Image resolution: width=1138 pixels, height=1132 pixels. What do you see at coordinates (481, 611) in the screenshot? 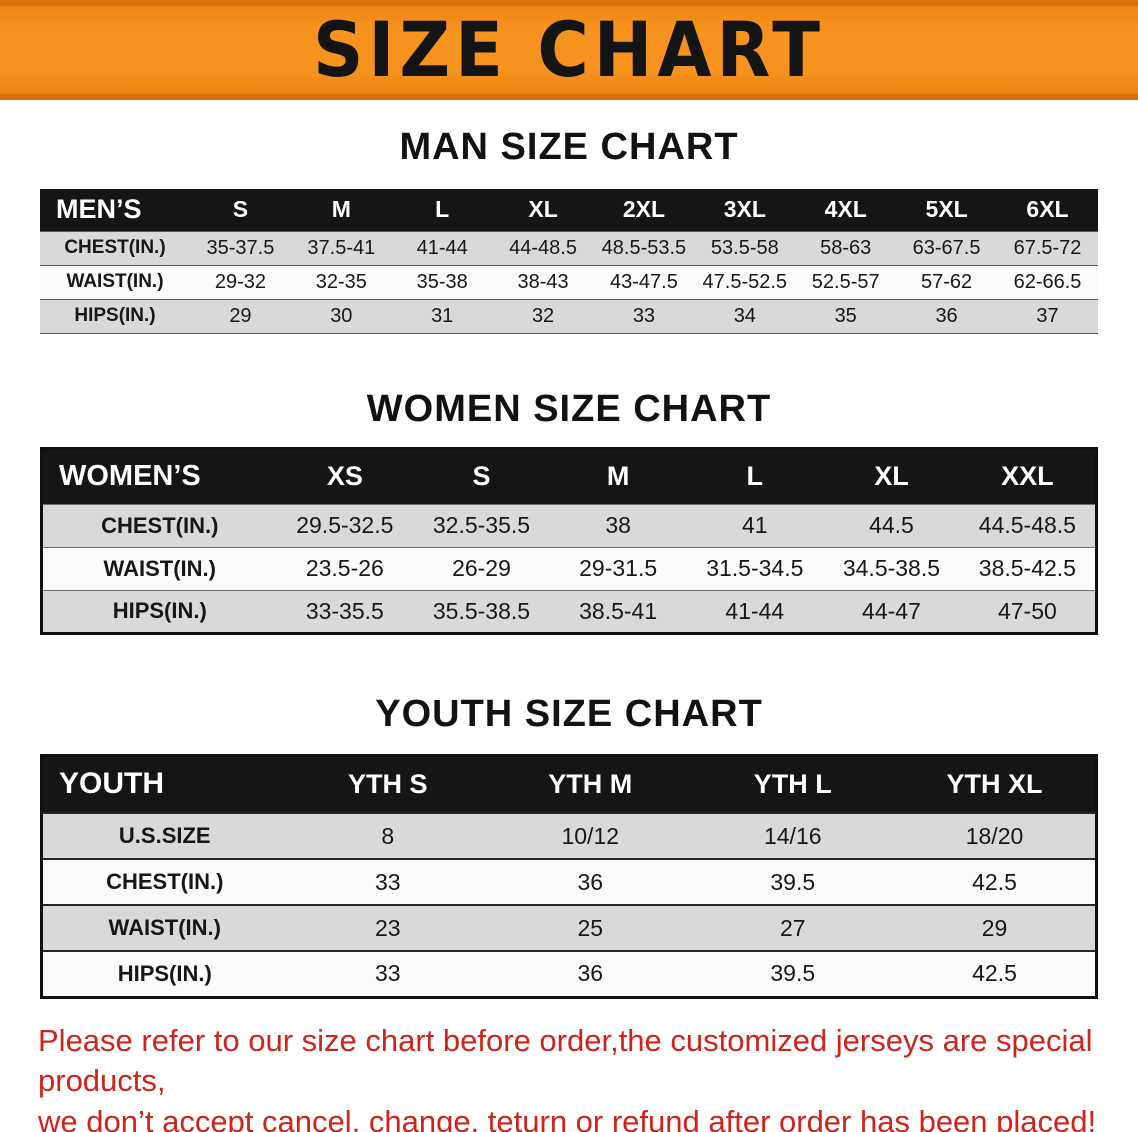
I see `cell-value: 35.5-38.5` at bounding box center [481, 611].